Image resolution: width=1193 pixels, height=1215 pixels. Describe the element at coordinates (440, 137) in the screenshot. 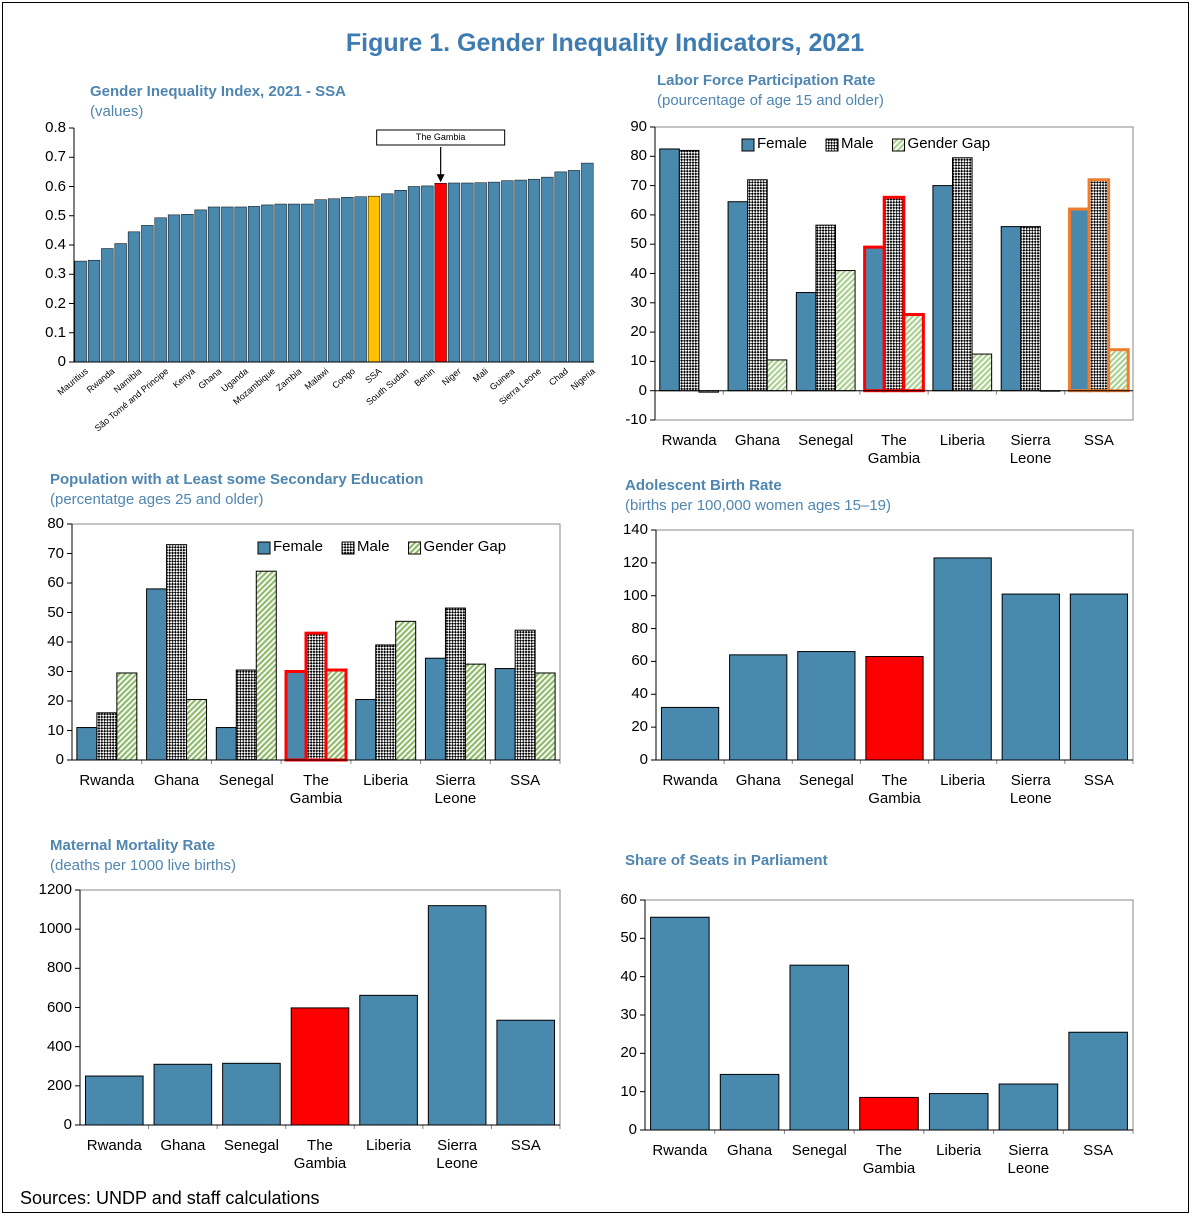

I see `annotation: The Gambia` at that location.